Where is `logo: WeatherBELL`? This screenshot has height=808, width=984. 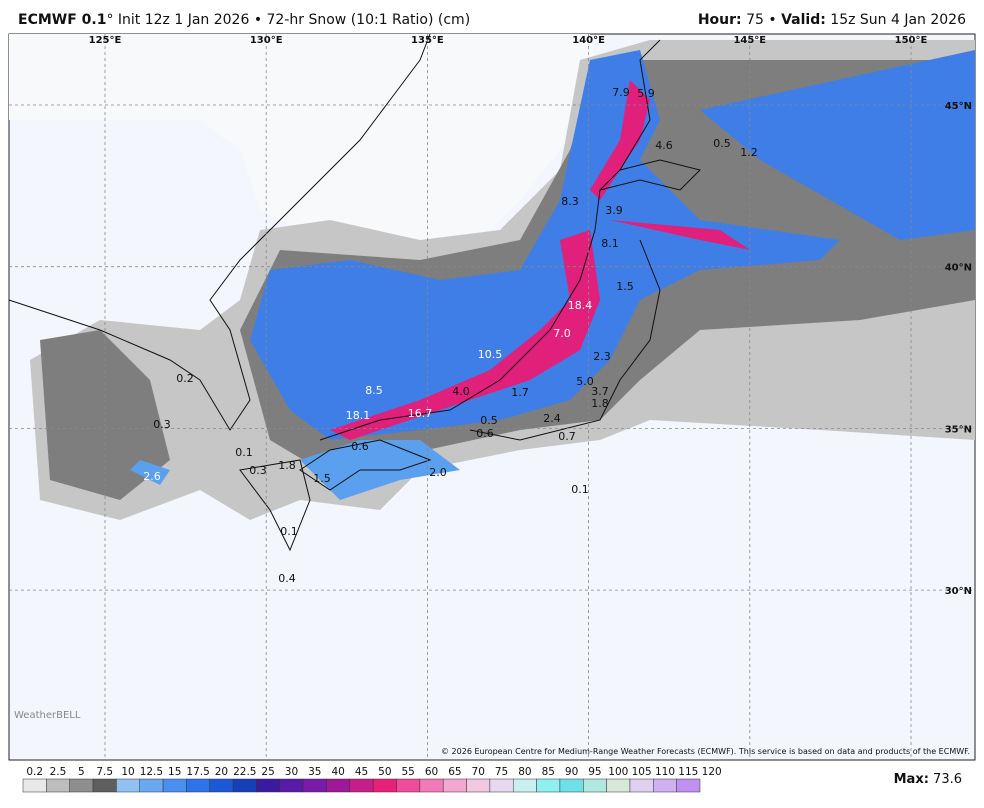 logo: WeatherBELL is located at coordinates (47, 715).